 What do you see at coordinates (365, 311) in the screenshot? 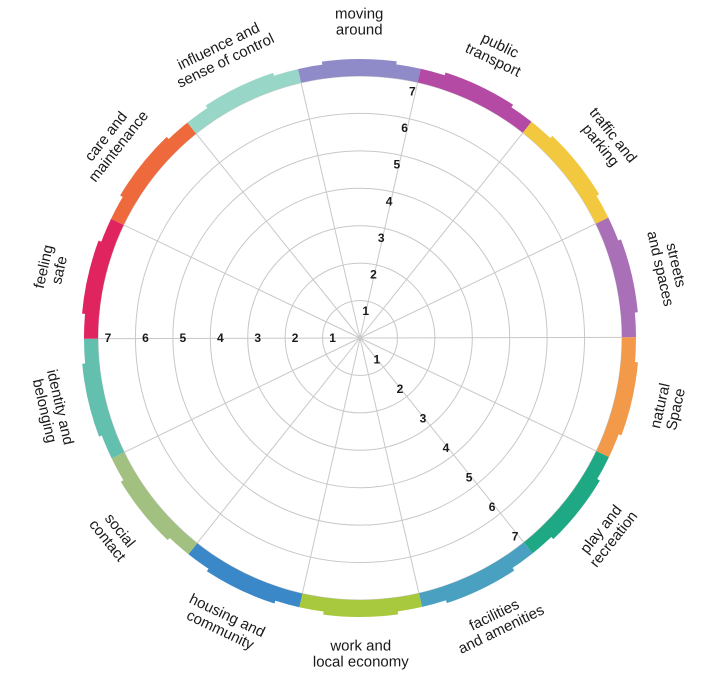
I see `tick-upper-1: 1` at bounding box center [365, 311].